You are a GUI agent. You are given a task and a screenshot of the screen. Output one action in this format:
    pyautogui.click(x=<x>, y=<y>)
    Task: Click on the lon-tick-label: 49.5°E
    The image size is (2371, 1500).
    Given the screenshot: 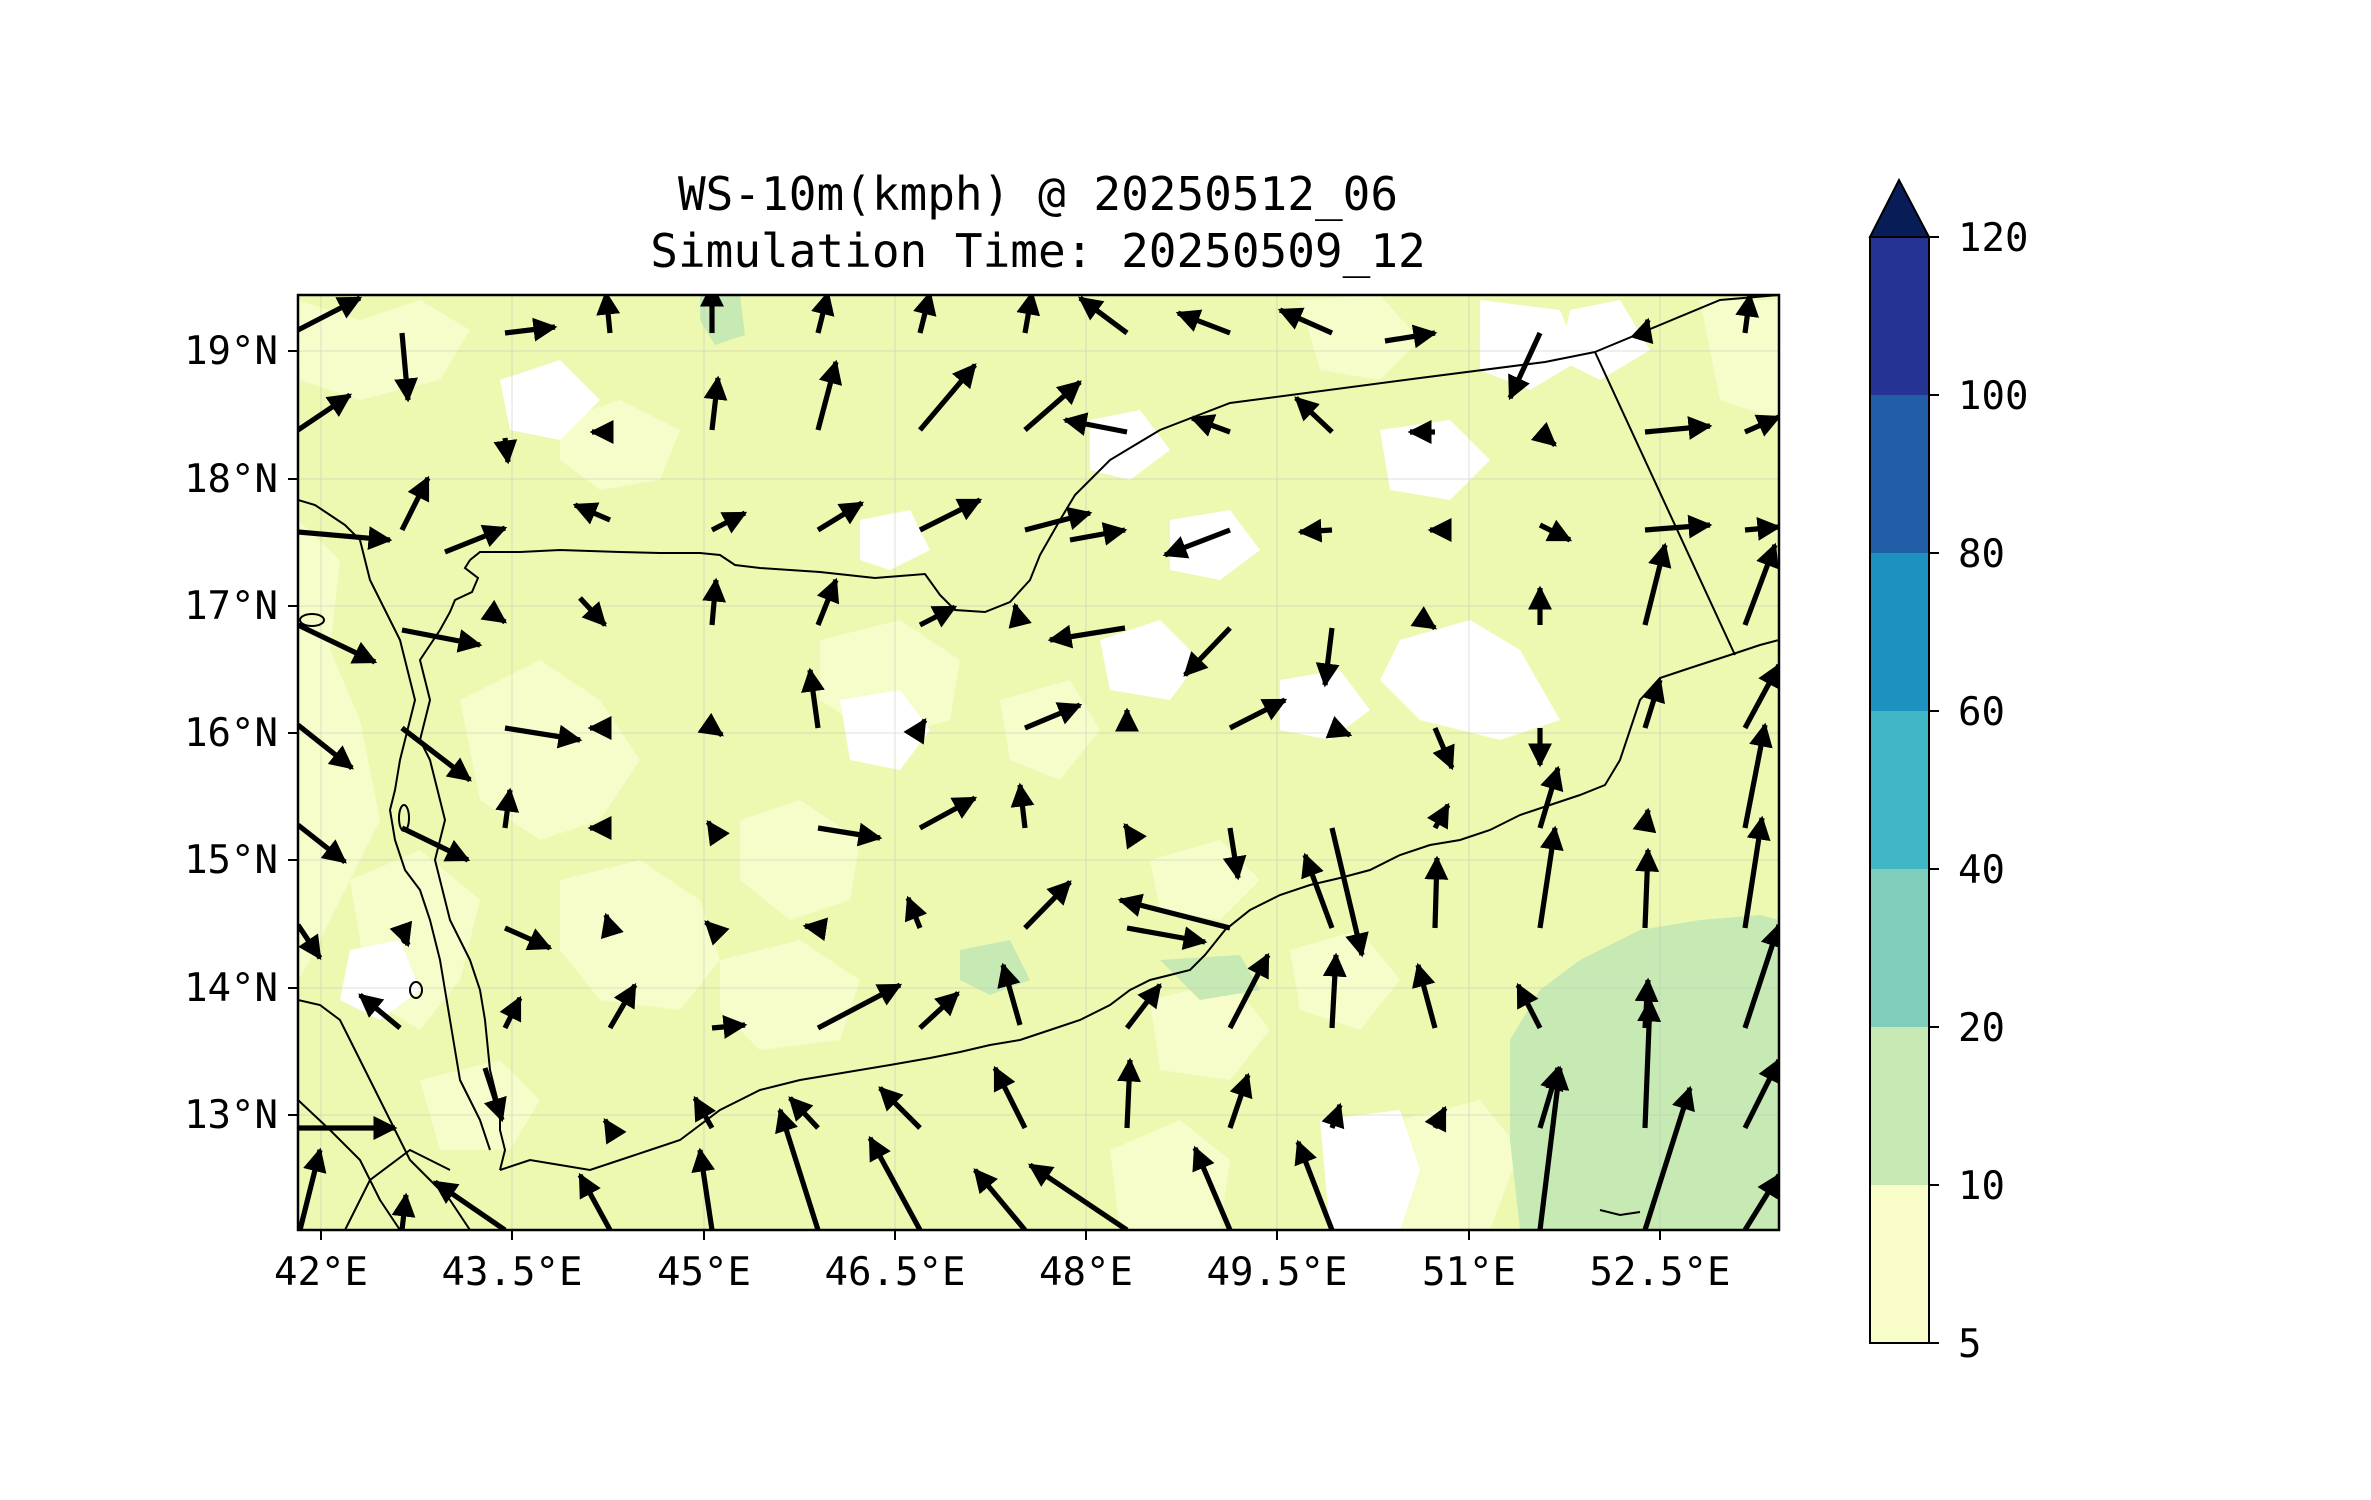 What is the action you would take?
    pyautogui.click(x=1277, y=1272)
    